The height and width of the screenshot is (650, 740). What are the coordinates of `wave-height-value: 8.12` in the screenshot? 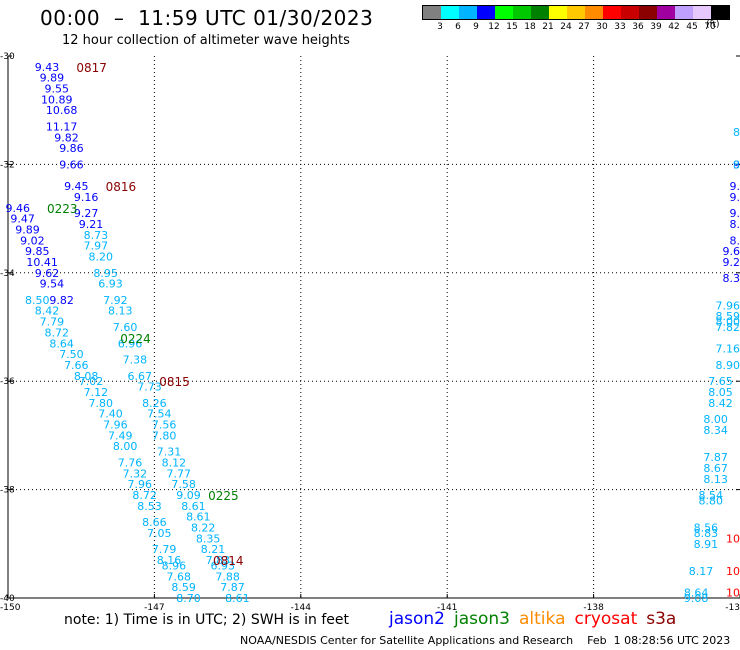 It's located at (174, 463).